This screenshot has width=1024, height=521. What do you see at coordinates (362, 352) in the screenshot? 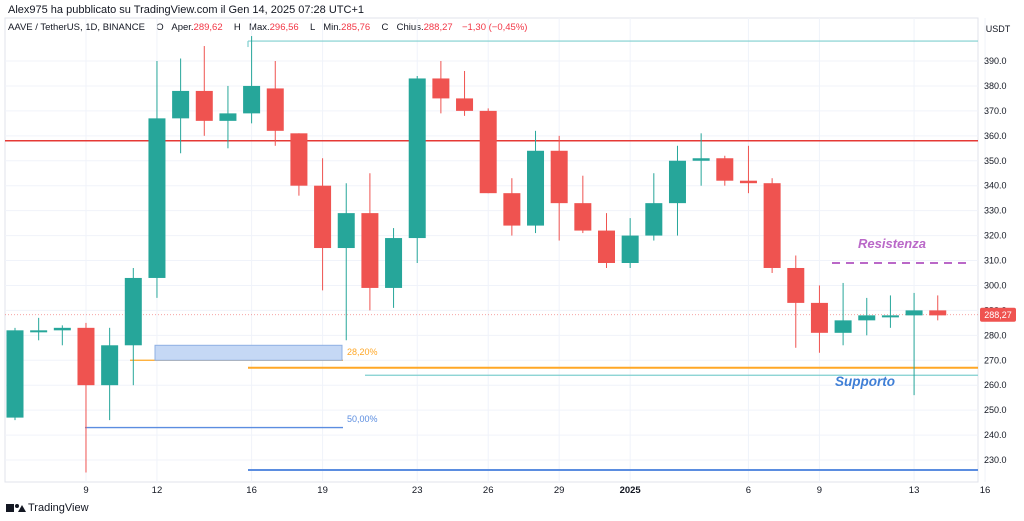
I see `fib-2820-label: 28,20%` at bounding box center [362, 352].